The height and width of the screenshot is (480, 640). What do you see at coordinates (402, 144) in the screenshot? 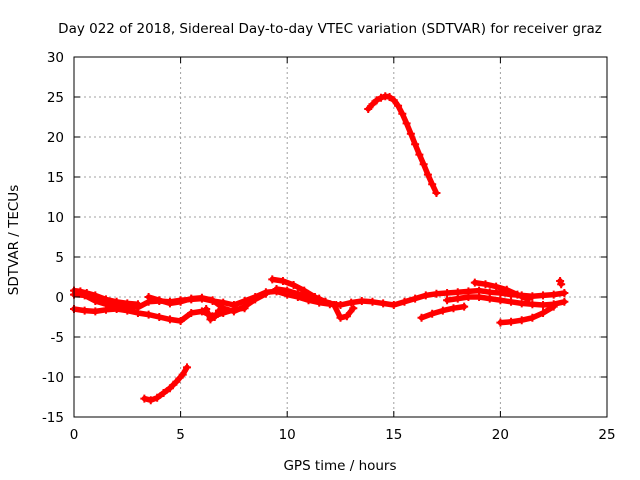
I see `series-arc-high` at bounding box center [402, 144].